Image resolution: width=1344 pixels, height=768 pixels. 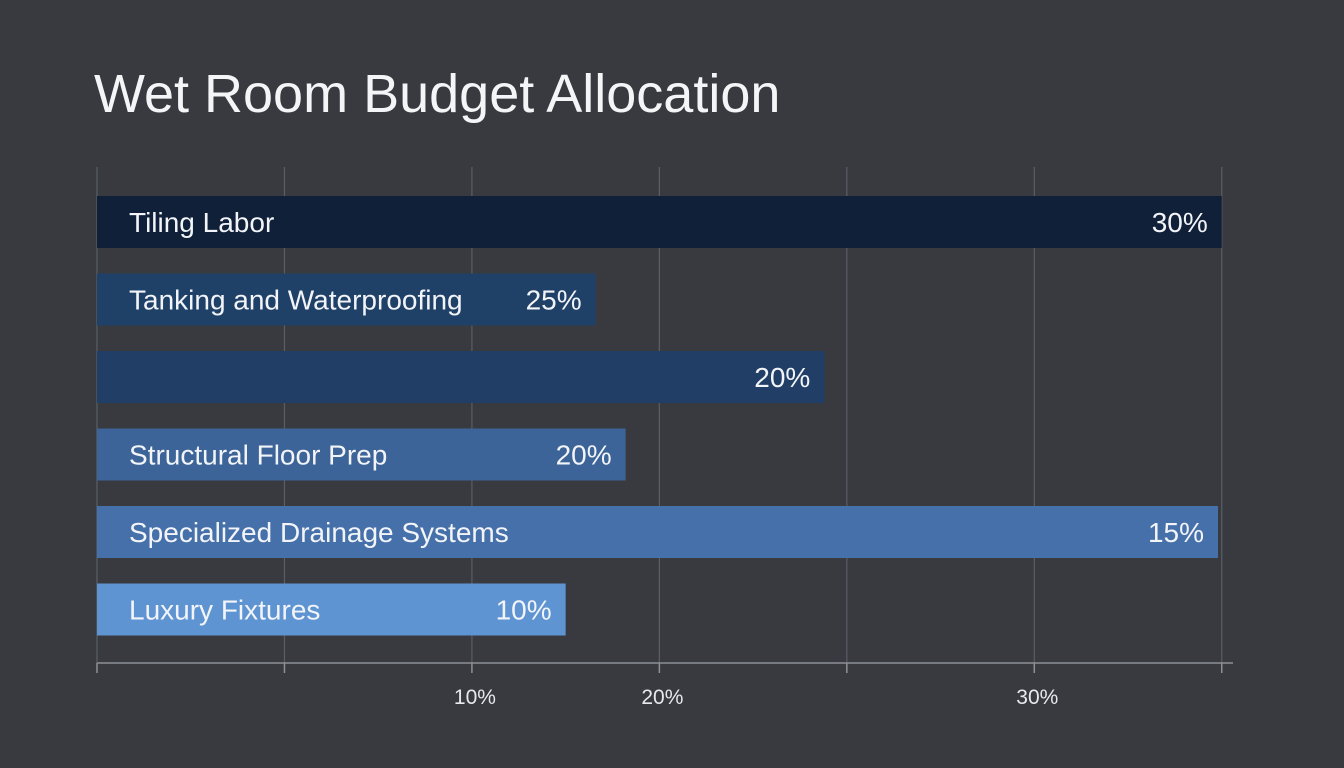 I want to click on x-tick-label-2: 10%, so click(x=475, y=697).